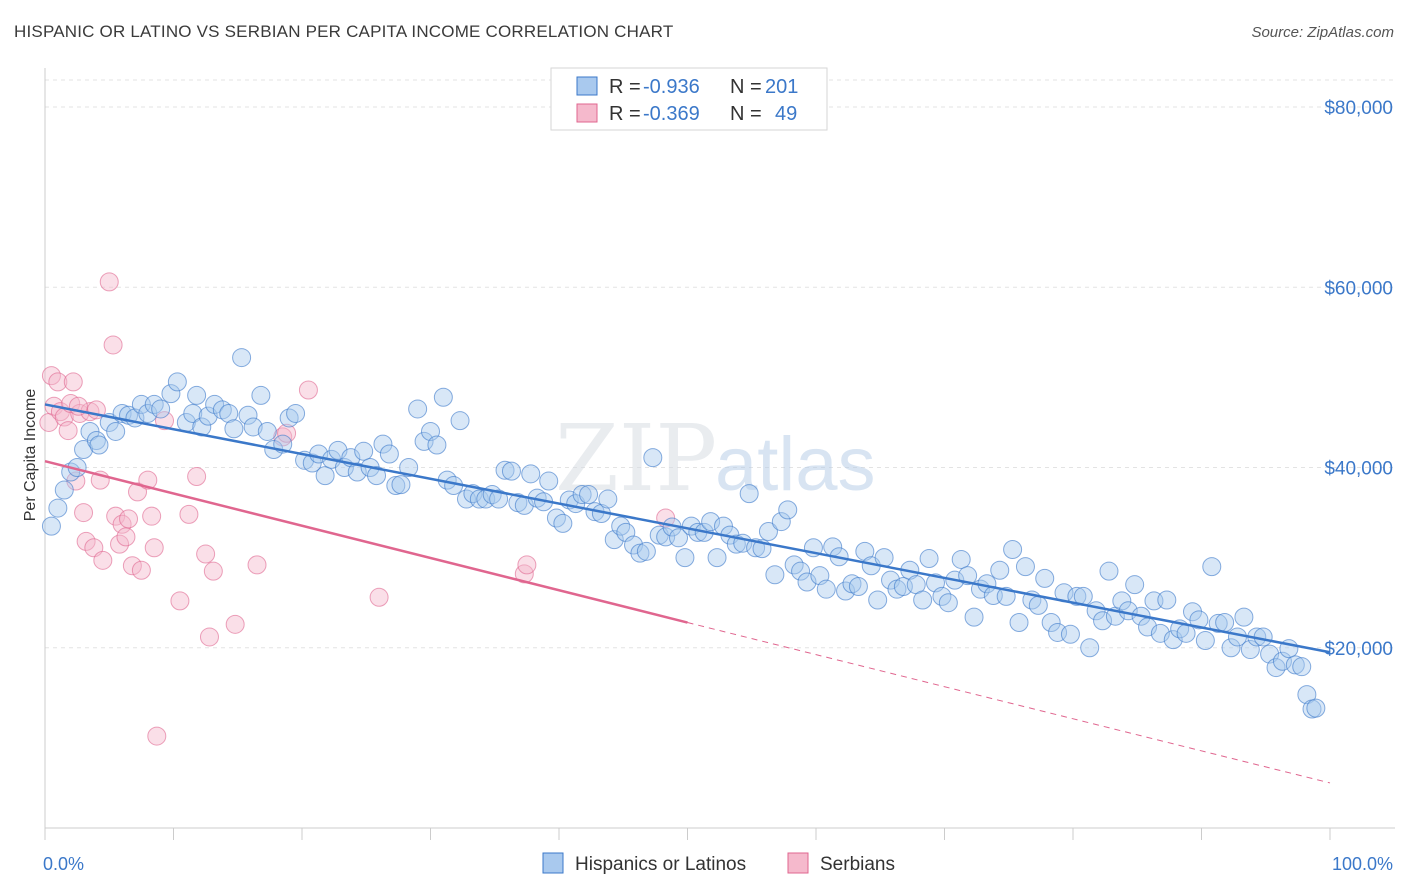 The height and width of the screenshot is (892, 1406). What do you see at coordinates (1358, 379) in the screenshot?
I see `y-tick-labels: $20,000 $40,000 $60,000 $80,000` at bounding box center [1358, 379].